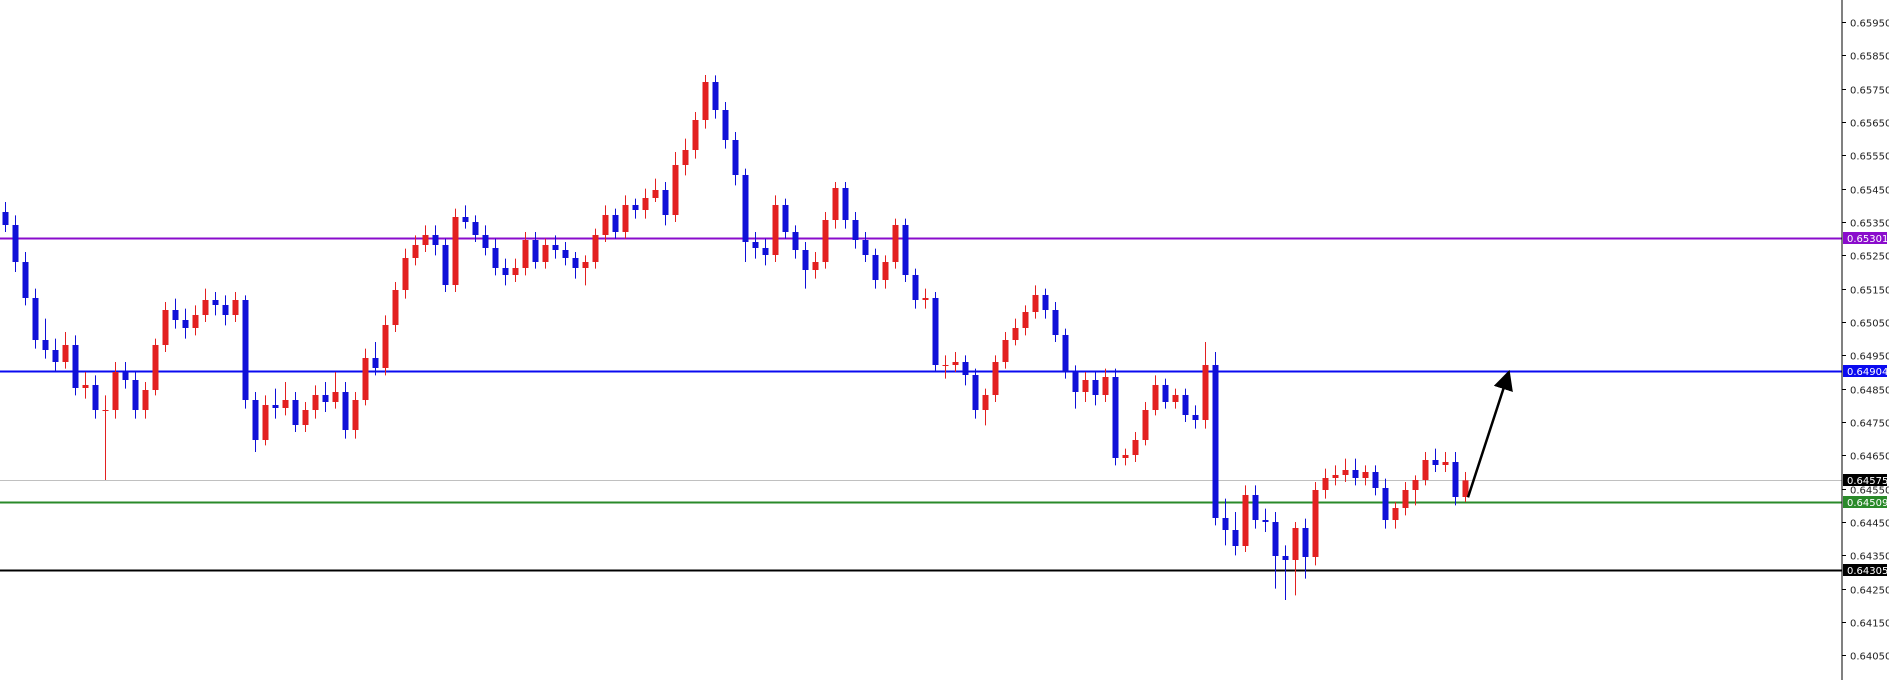  What do you see at coordinates (1869, 357) in the screenshot?
I see `y-tick-label: 0.64950` at bounding box center [1869, 357].